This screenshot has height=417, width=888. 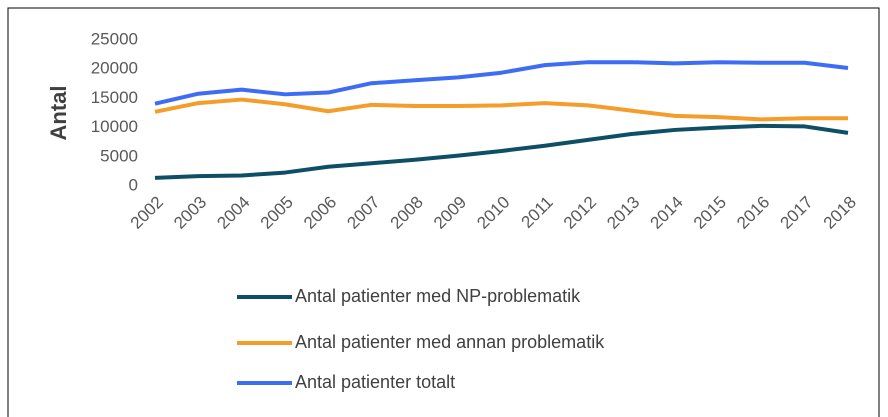 I want to click on y-tick-label: 0, so click(x=133, y=184).